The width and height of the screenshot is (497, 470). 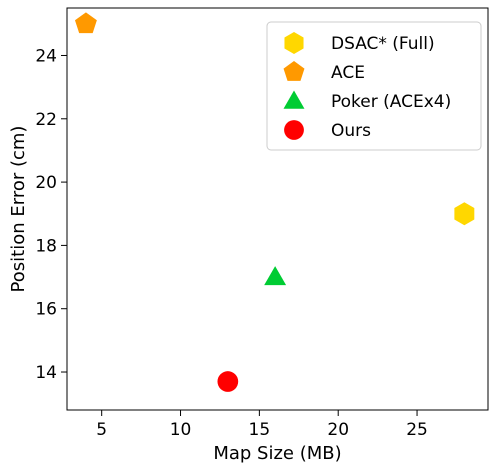 I want to click on legend-marker-hexagon, so click(x=294, y=43).